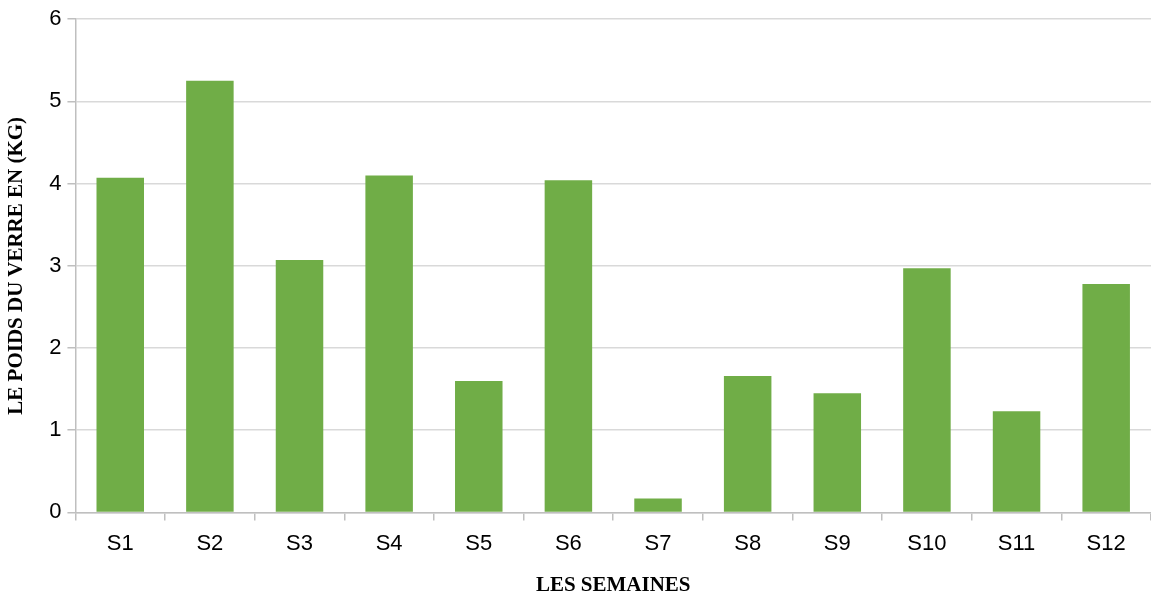  What do you see at coordinates (210, 542) in the screenshot?
I see `x-tick-label: S2` at bounding box center [210, 542].